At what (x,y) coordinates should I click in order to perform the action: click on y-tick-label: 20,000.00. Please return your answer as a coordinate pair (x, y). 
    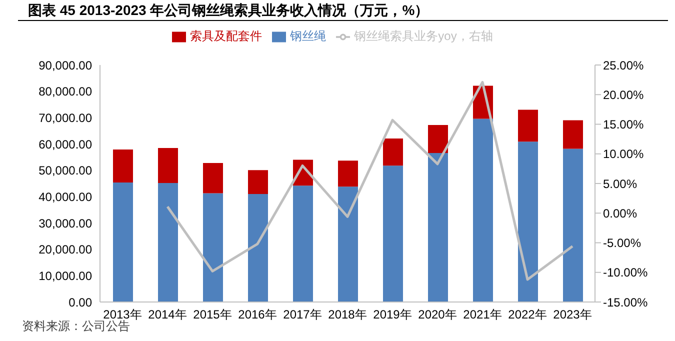
    Looking at the image, I should click on (65, 249).